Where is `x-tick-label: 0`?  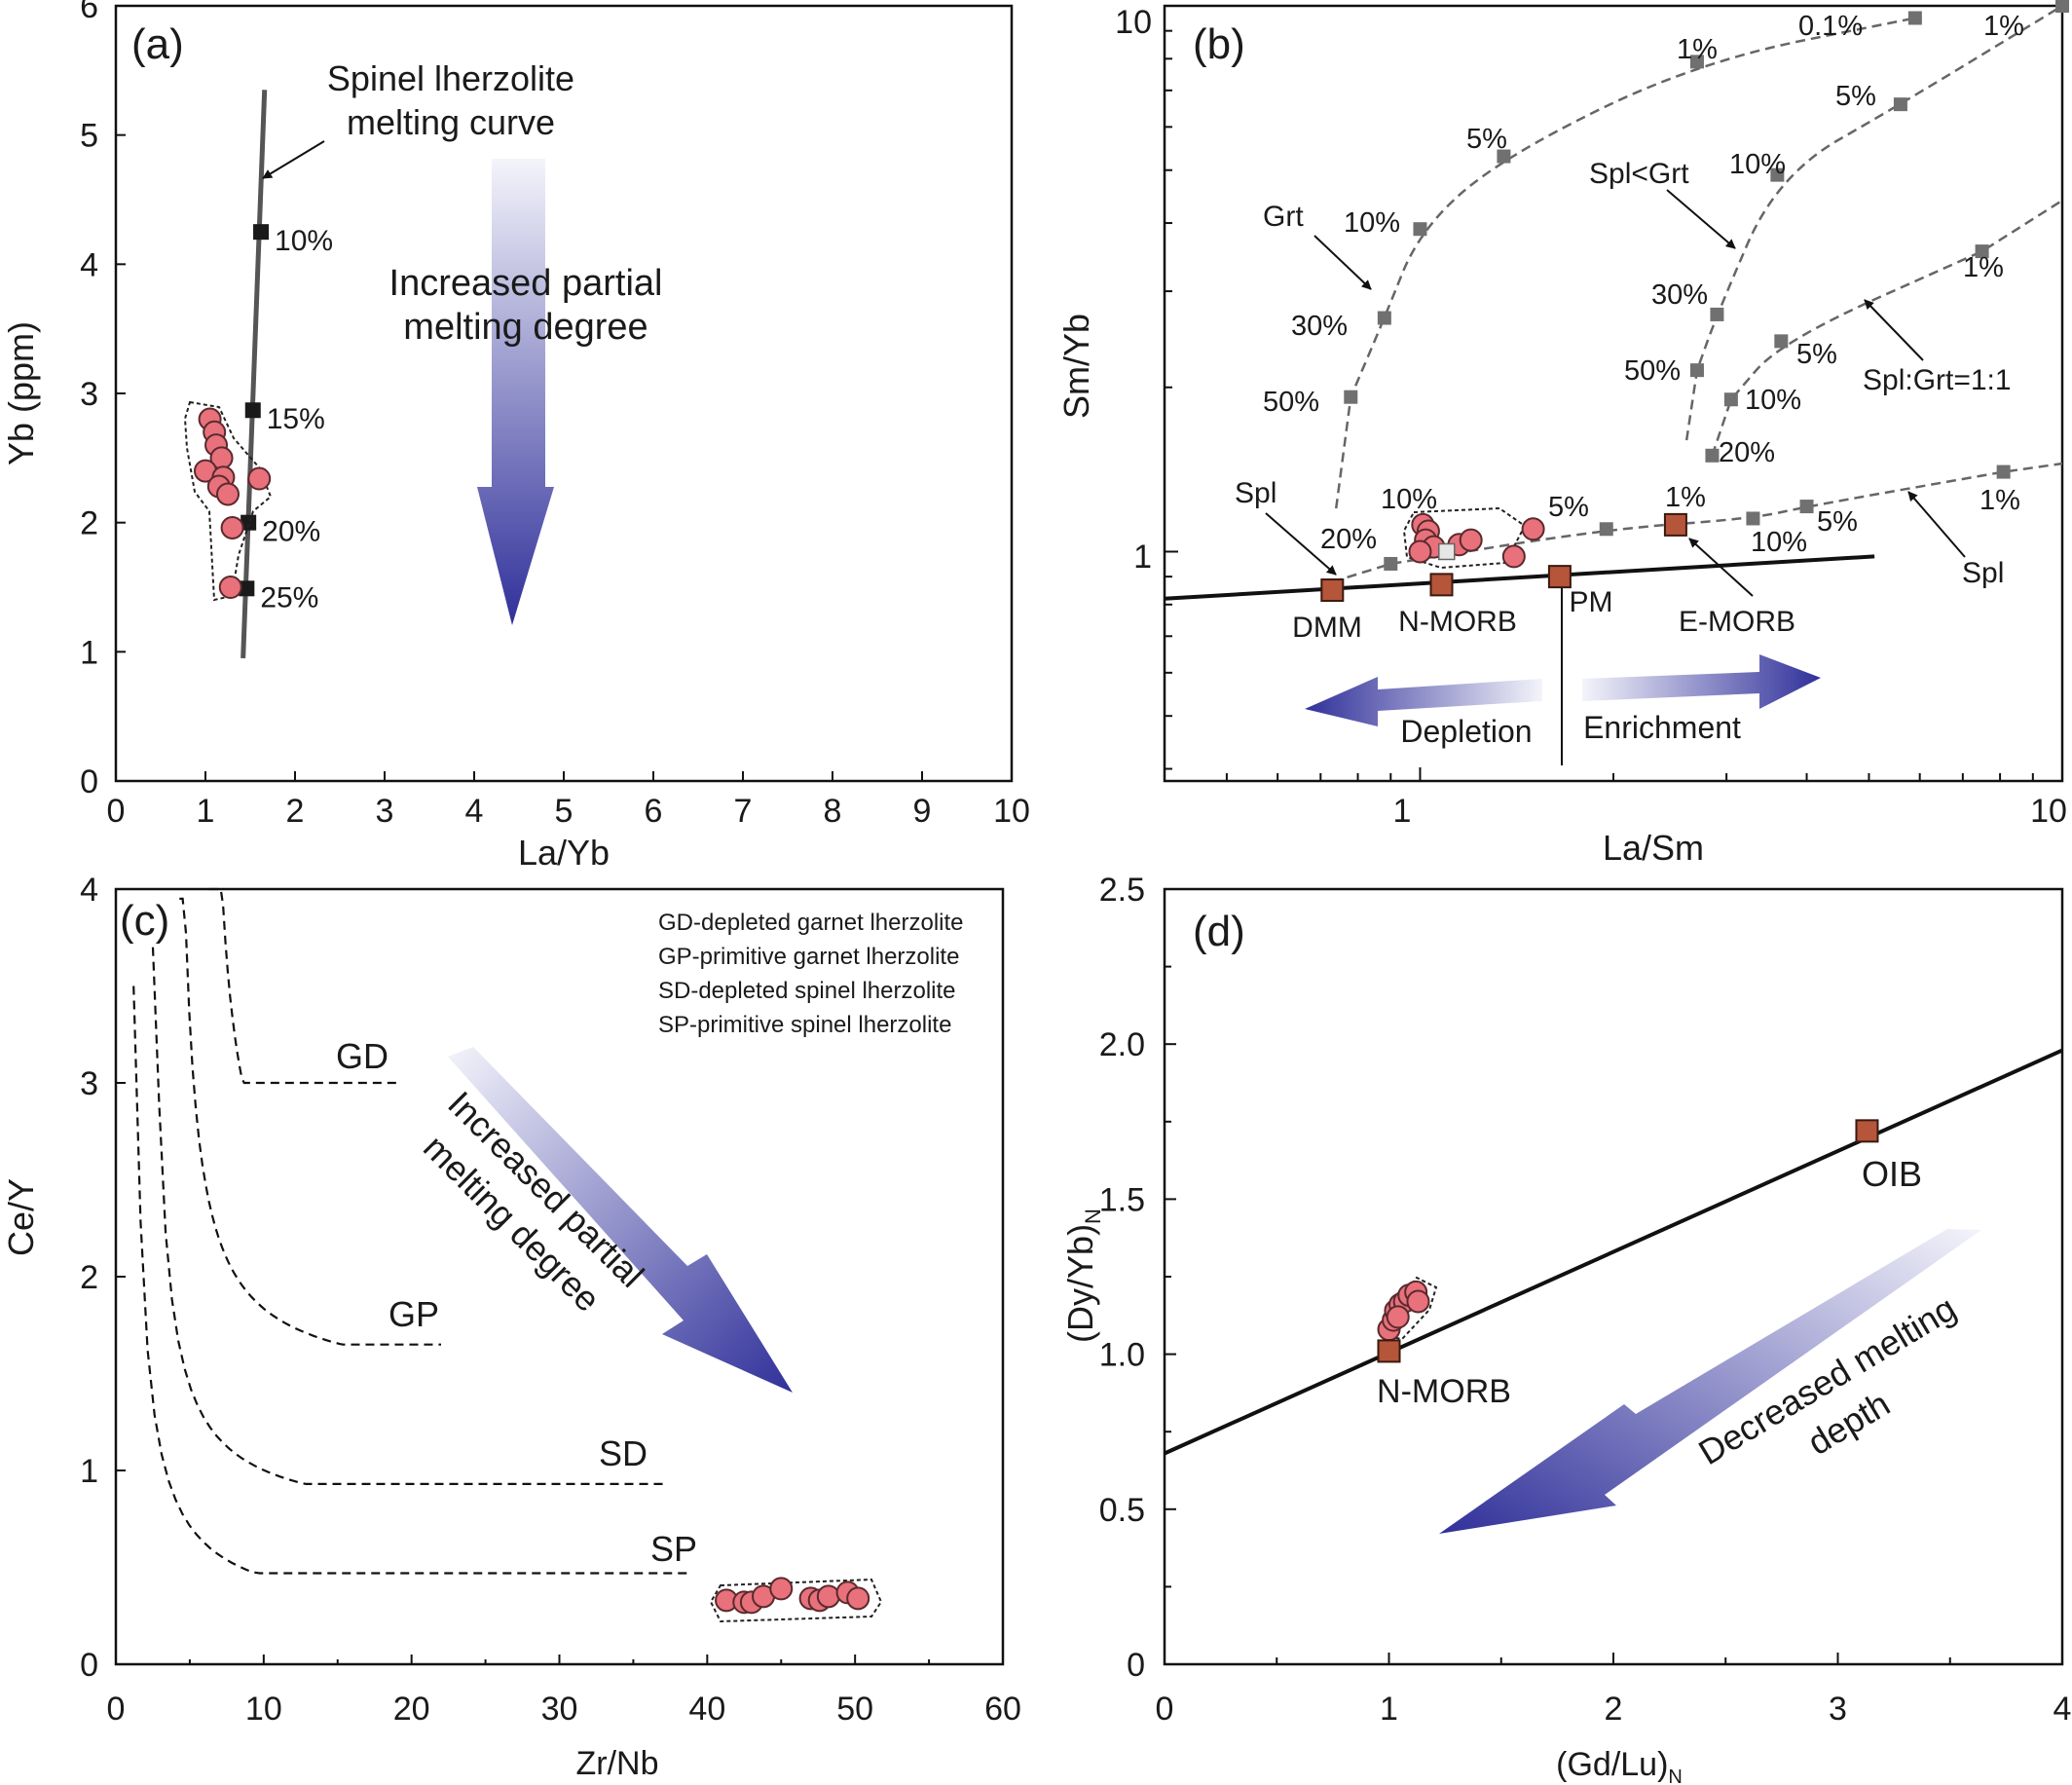
x-tick-label: 0 is located at coordinates (116, 811).